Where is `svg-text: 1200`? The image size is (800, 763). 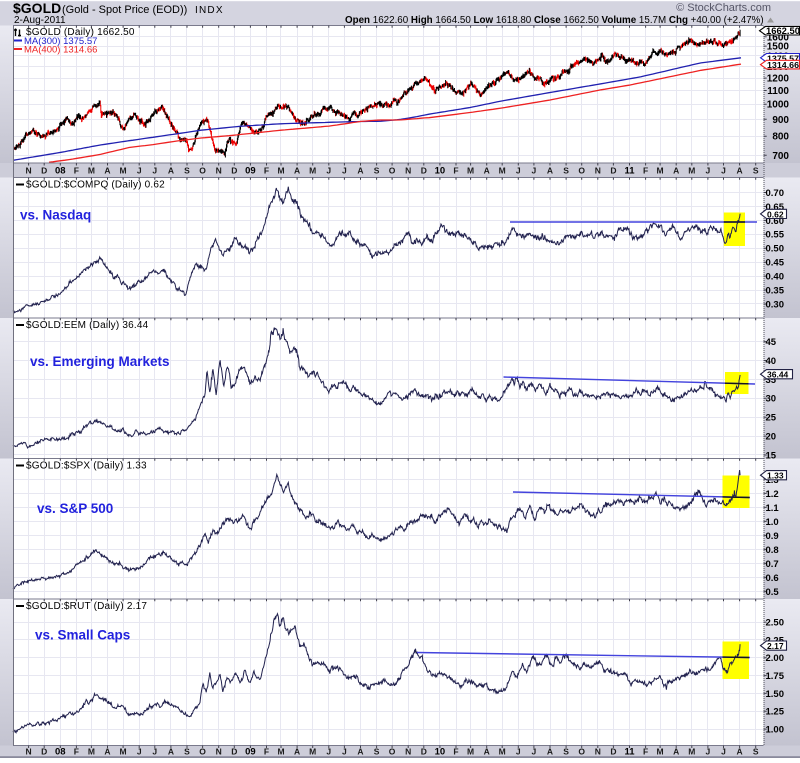 svg-text: 1200 is located at coordinates (778, 79).